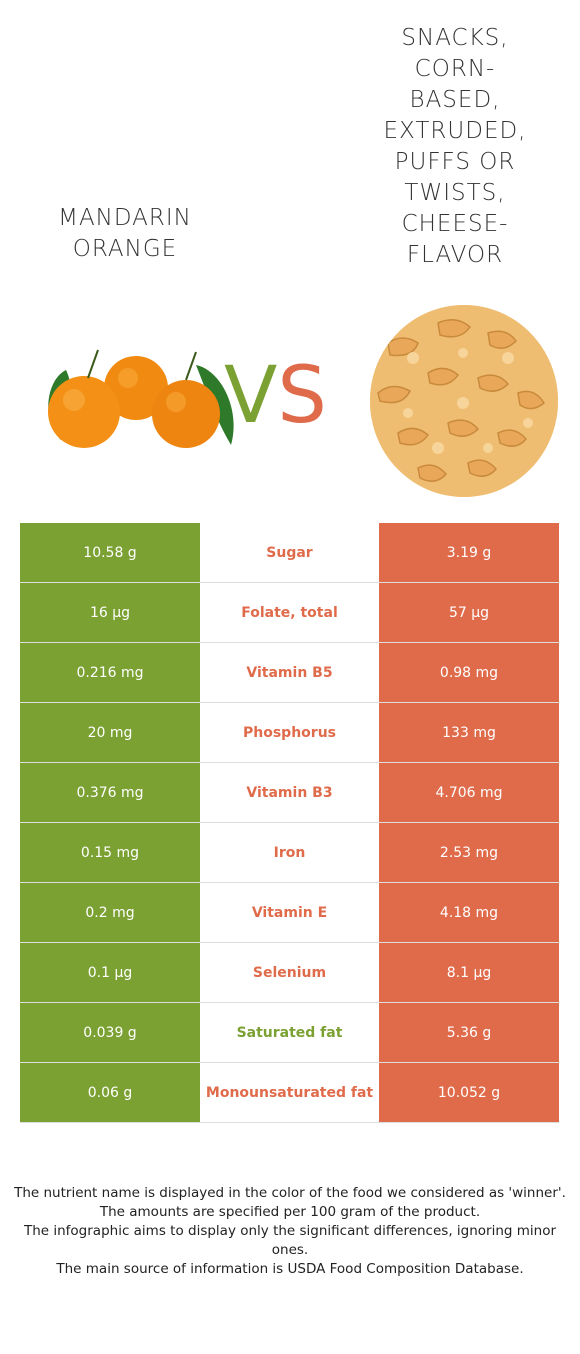  Describe the element at coordinates (110, 1032) in the screenshot. I see `left-value: 0.039 g` at that location.